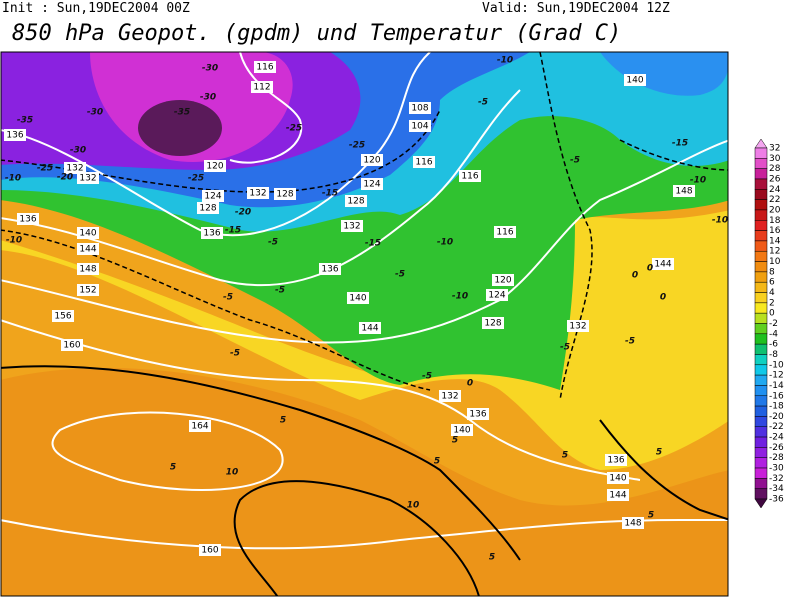  Describe the element at coordinates (199, 427) in the screenshot. I see `geopotential-label: 164` at that location.